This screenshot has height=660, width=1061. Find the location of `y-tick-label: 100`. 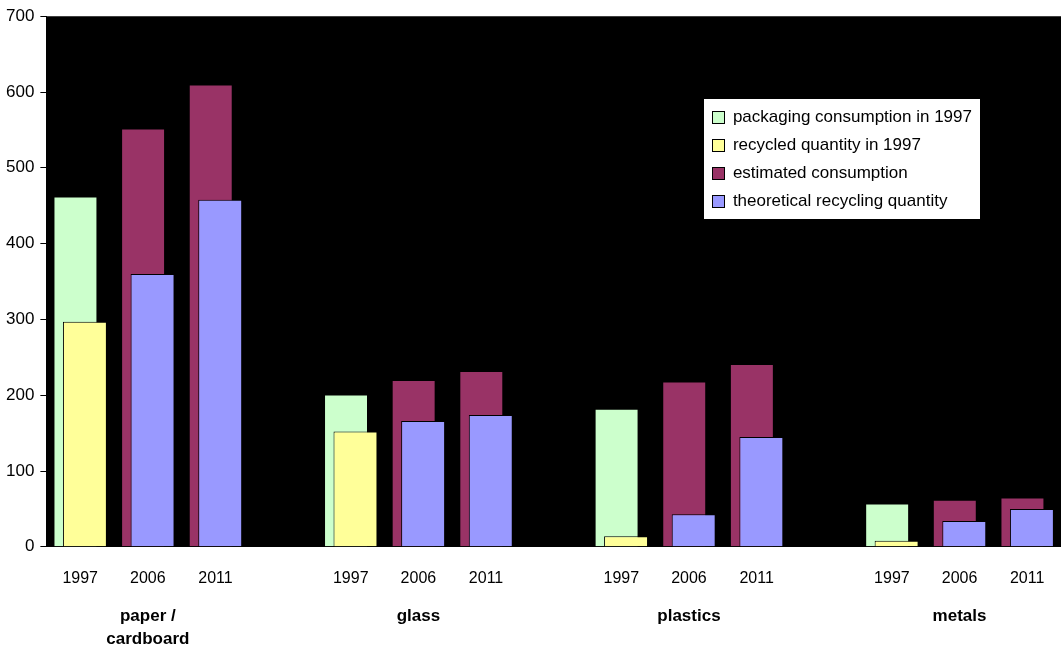

y-tick-label: 100 is located at coordinates (20, 470).